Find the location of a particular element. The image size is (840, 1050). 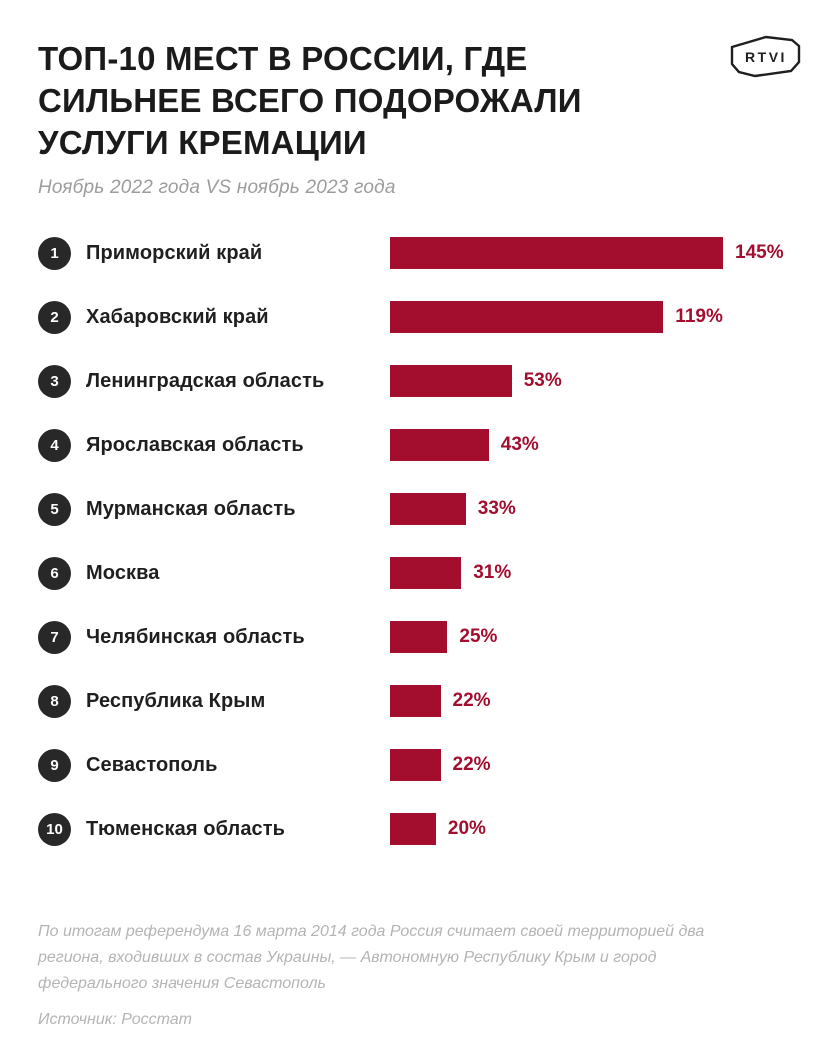

region-label: Приморский край is located at coordinates (174, 252).